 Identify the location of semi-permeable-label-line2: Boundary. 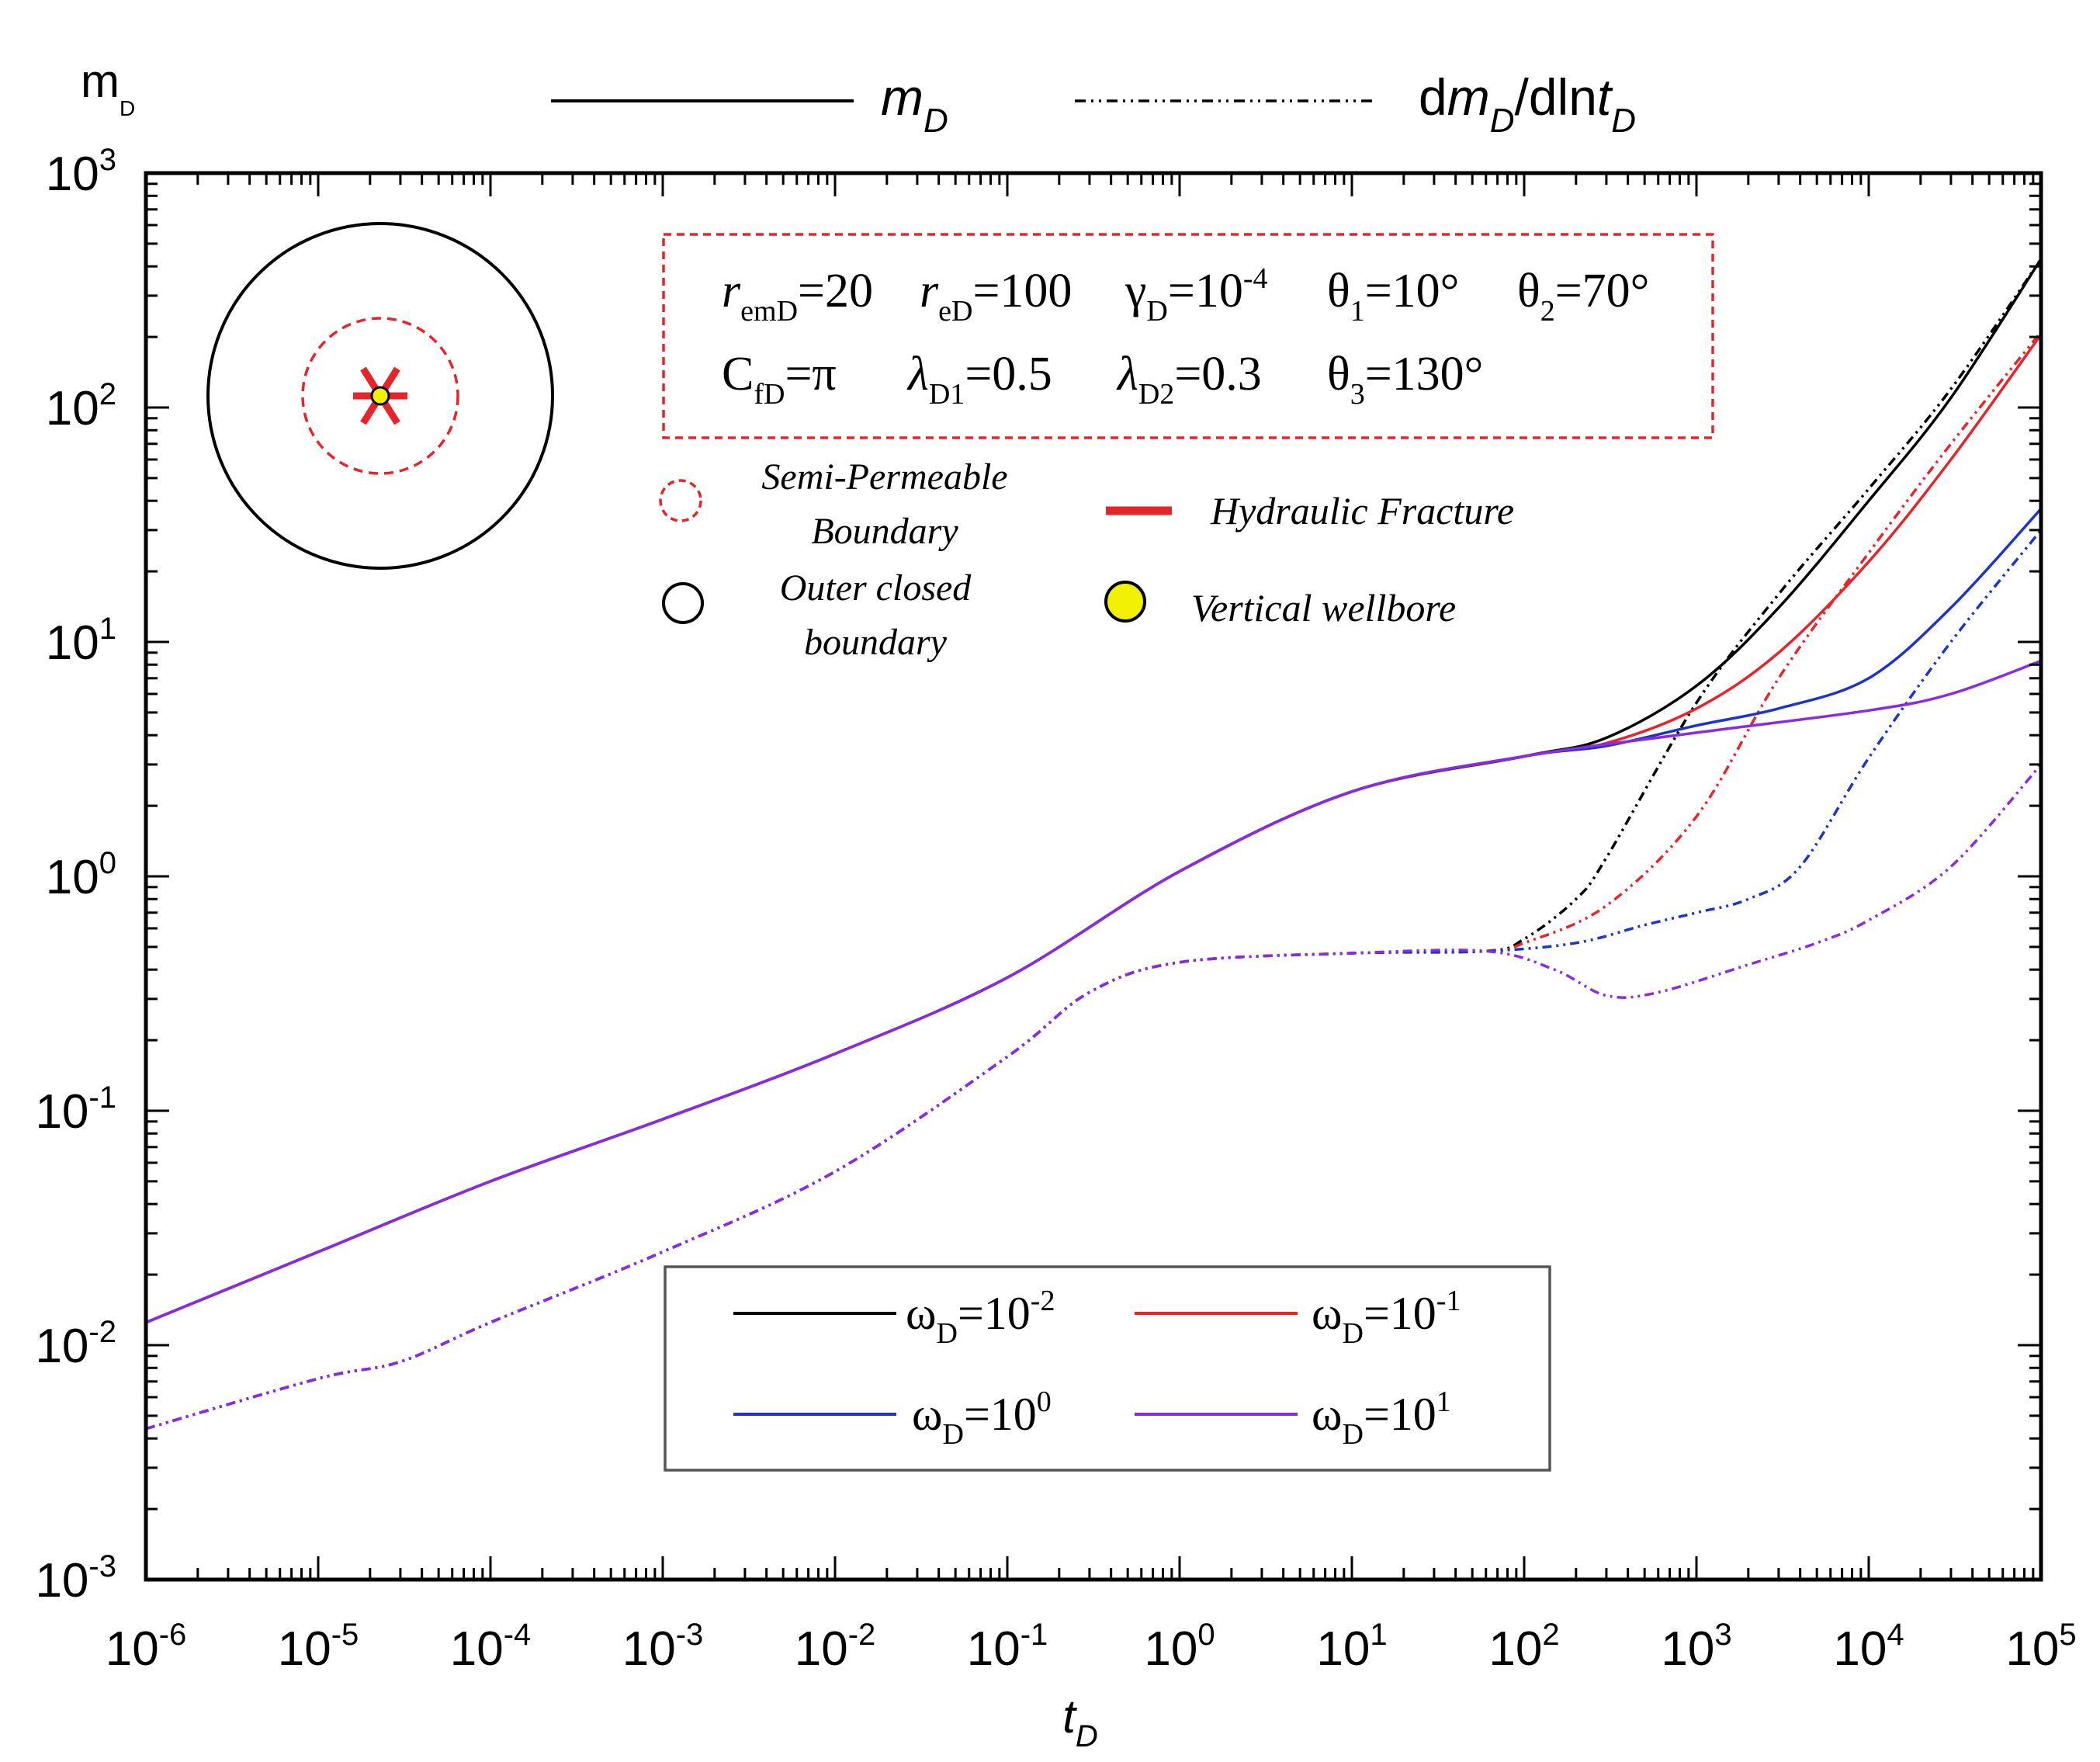
(884, 531).